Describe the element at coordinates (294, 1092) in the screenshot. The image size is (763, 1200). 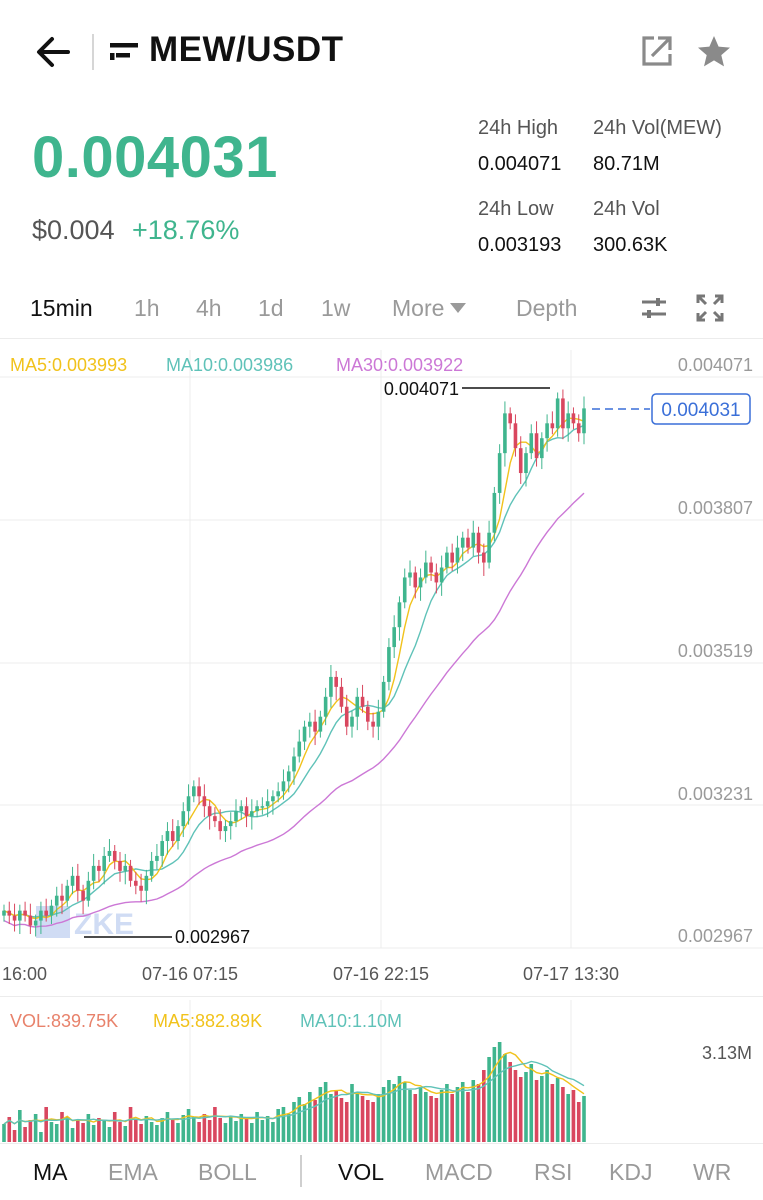
I see `volume-ma10-line` at that location.